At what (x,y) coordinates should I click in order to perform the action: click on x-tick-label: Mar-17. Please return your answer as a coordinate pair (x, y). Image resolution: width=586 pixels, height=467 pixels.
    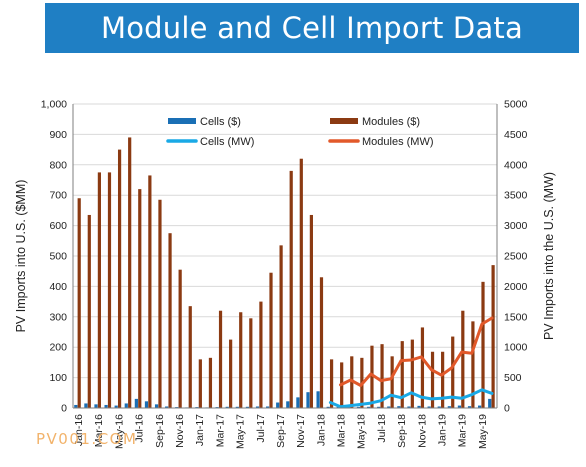
    Looking at the image, I should click on (220, 430).